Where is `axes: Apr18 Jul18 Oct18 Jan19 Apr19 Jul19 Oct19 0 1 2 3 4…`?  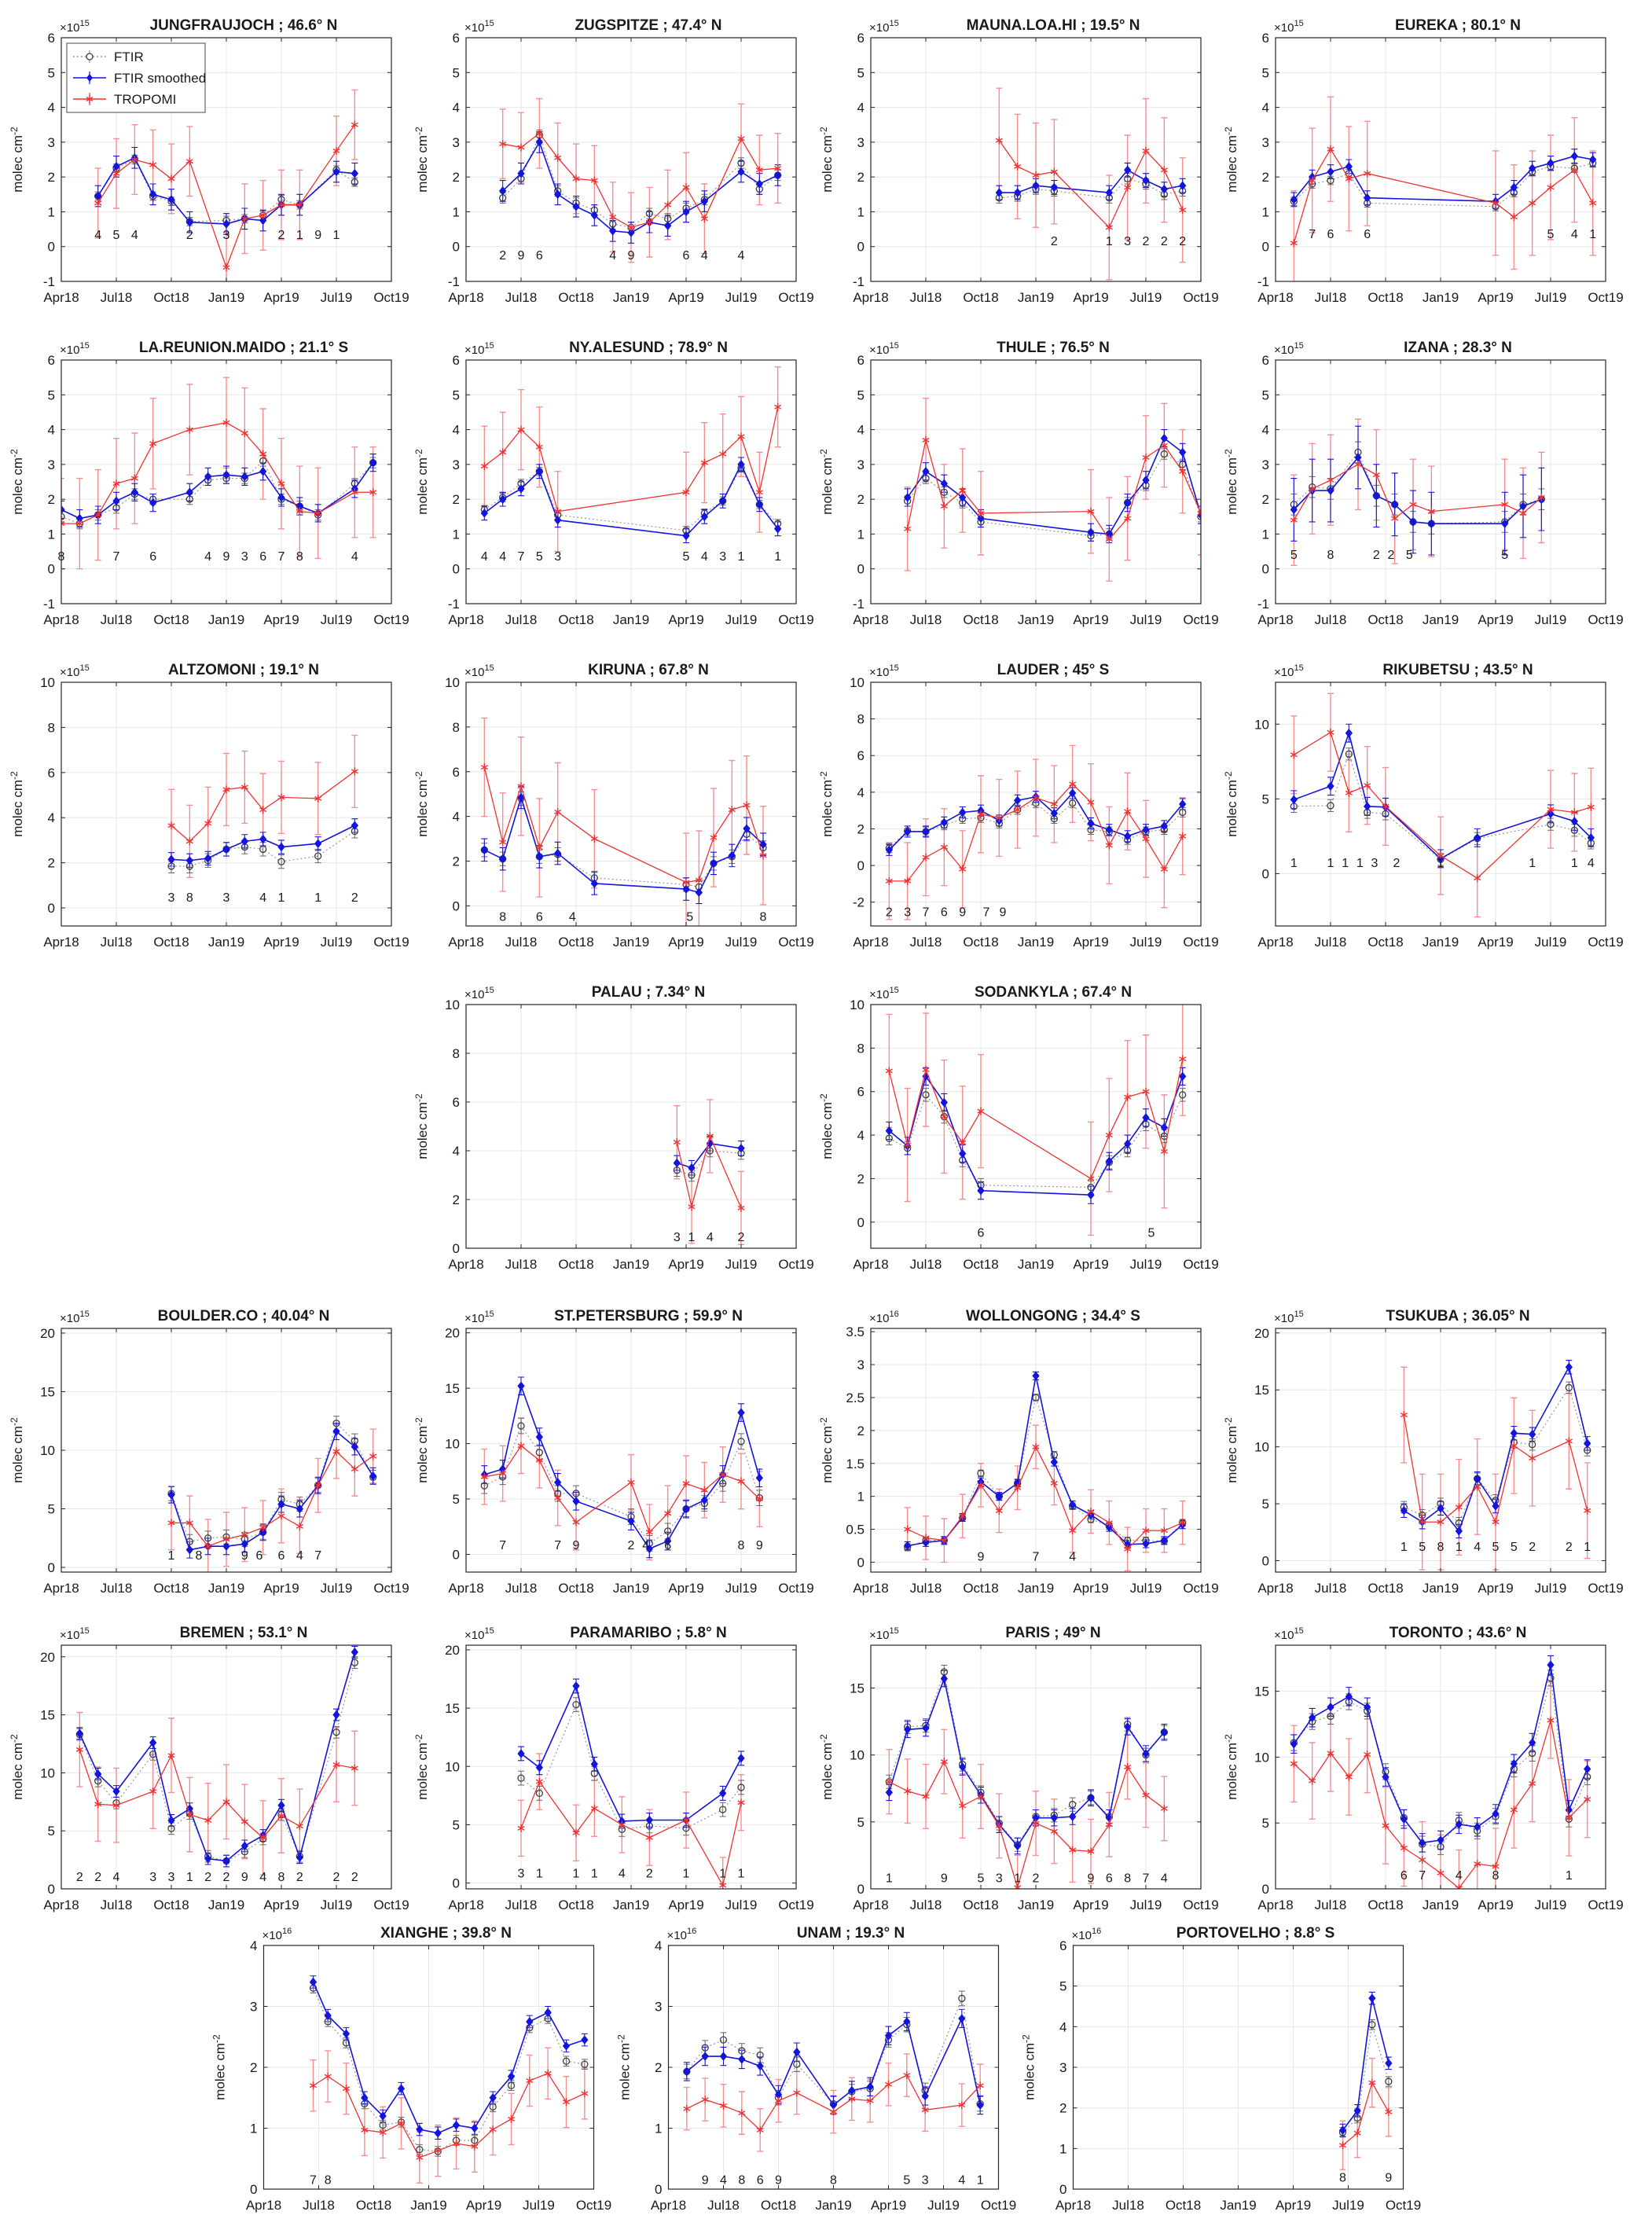 axes: Apr18 Jul18 Oct18 Jan19 Apr19 Jul19 Oct19 0 1 2 3 4… is located at coordinates (1238, 2075).